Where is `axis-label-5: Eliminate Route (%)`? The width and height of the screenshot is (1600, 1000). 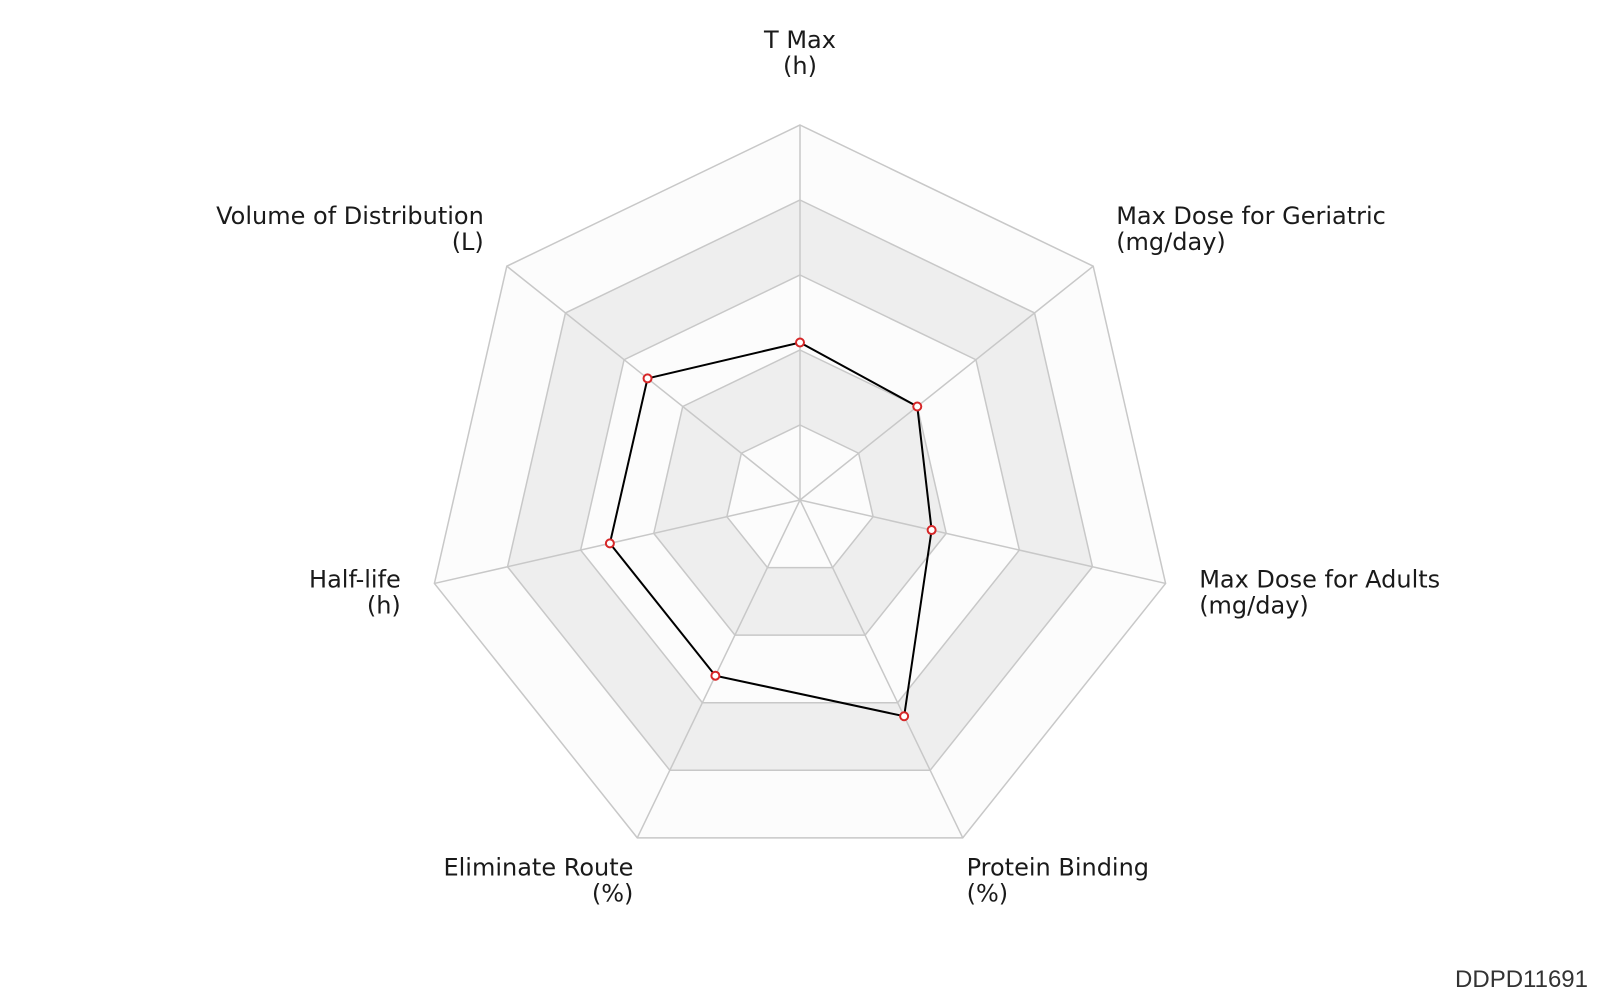
axis-label-5: Eliminate Route (%) is located at coordinates (538, 880).